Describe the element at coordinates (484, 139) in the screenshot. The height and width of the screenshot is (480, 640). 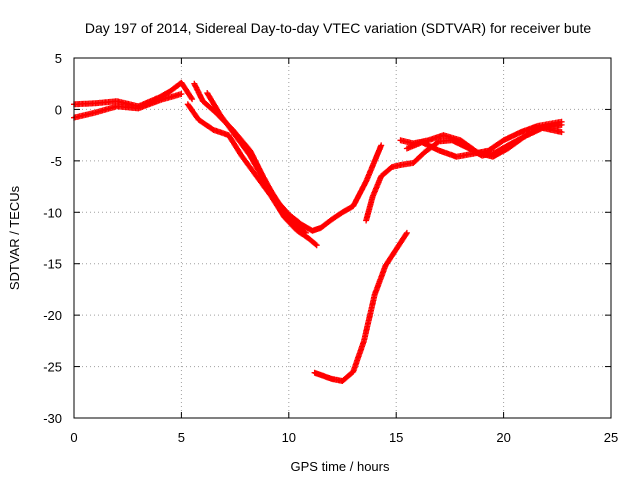
I see `series-track-h` at that location.